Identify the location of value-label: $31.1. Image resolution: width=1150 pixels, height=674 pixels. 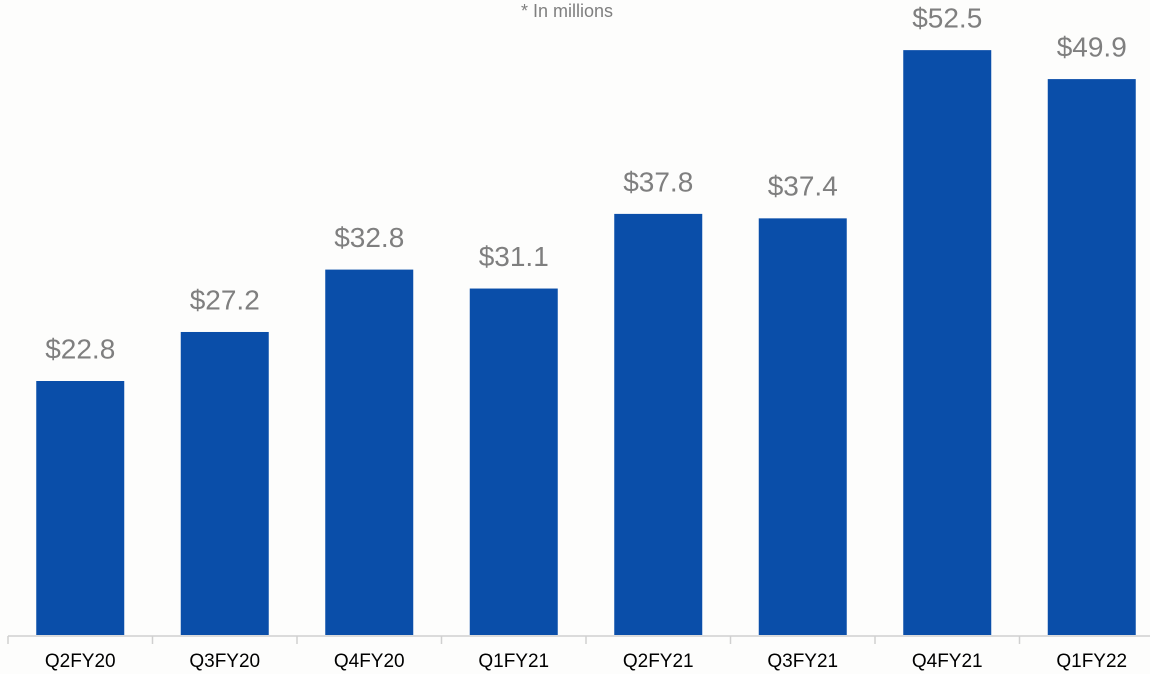
(514, 256).